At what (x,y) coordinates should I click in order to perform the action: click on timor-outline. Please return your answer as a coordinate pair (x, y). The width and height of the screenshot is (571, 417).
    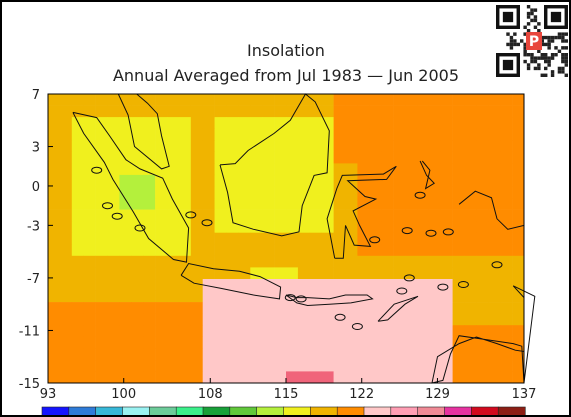
    Looking at the image, I should click on (398, 308).